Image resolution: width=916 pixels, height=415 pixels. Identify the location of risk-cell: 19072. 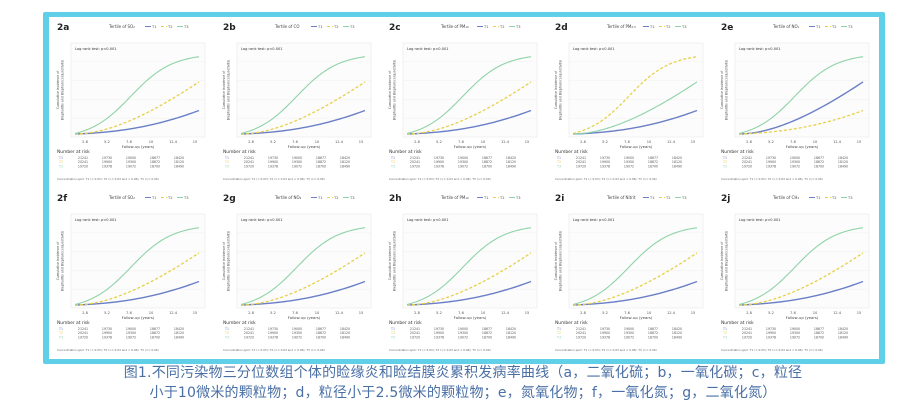
(795, 166).